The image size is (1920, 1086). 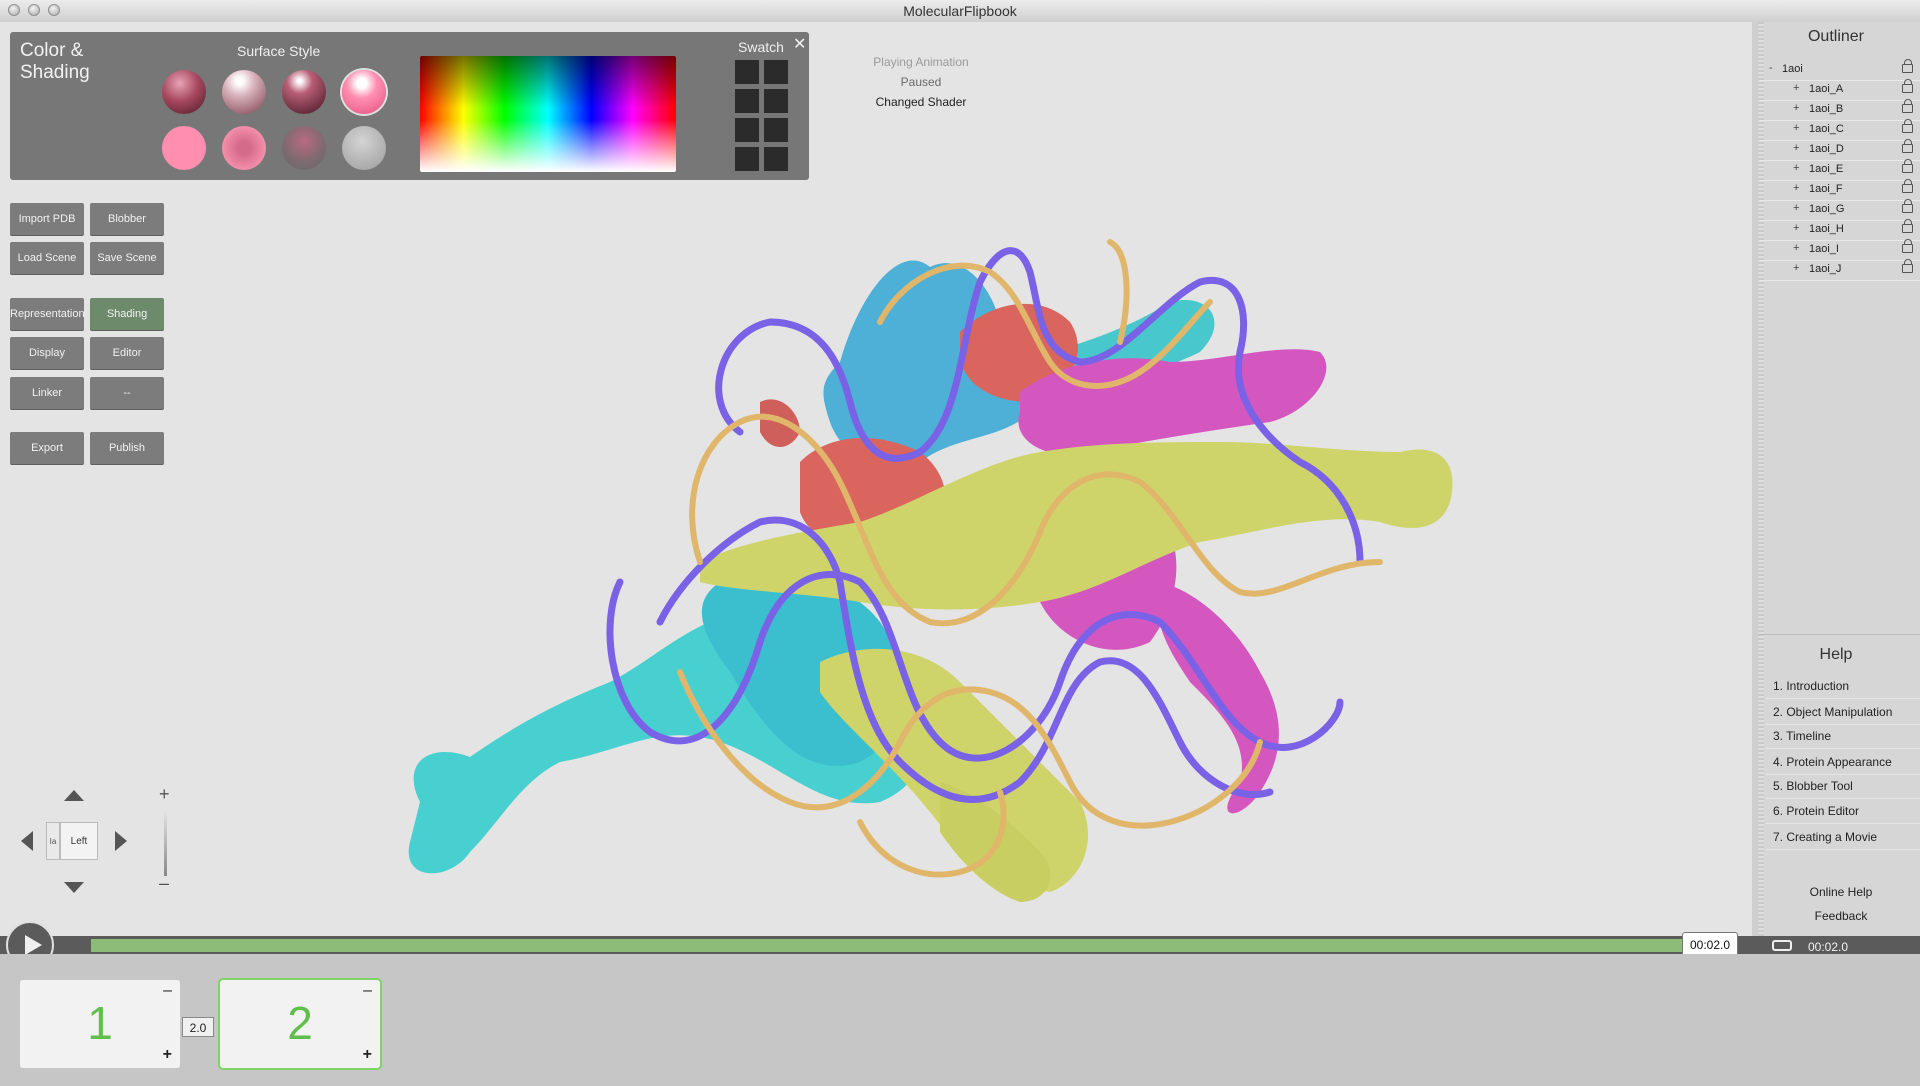 I want to click on more-button: --, so click(x=127, y=393).